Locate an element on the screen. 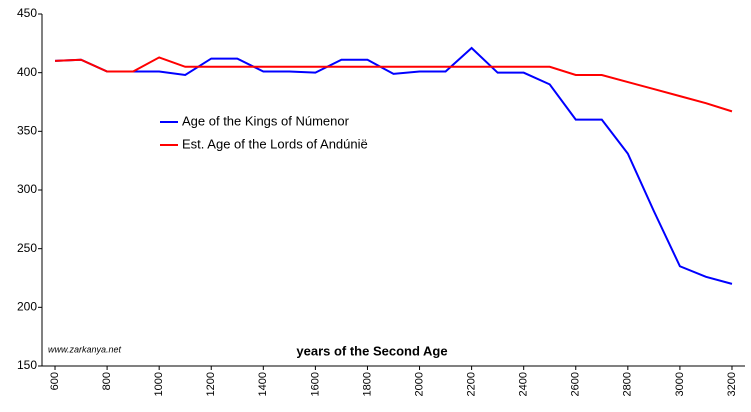 This screenshot has width=751, height=412. x-axis-label: years of the Second Age is located at coordinates (371, 350).